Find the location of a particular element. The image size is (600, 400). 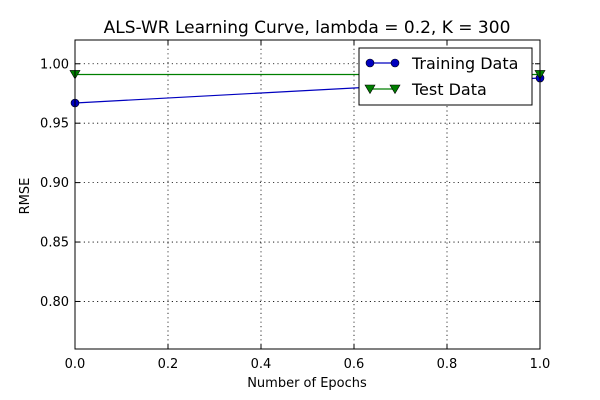

y-tick-label: 1.00 is located at coordinates (54, 64).